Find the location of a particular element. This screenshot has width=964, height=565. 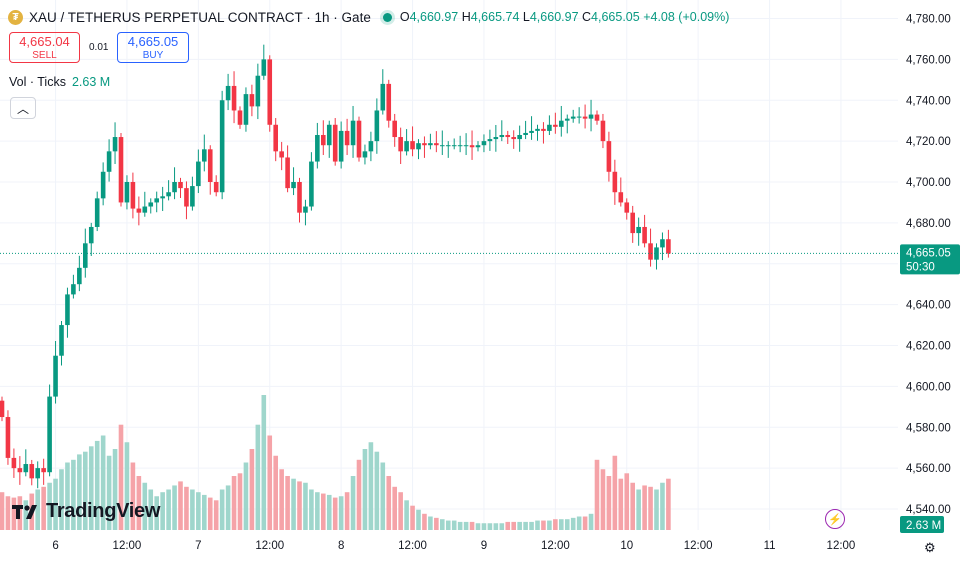

x-axis-tick-label: 10 is located at coordinates (626, 546).